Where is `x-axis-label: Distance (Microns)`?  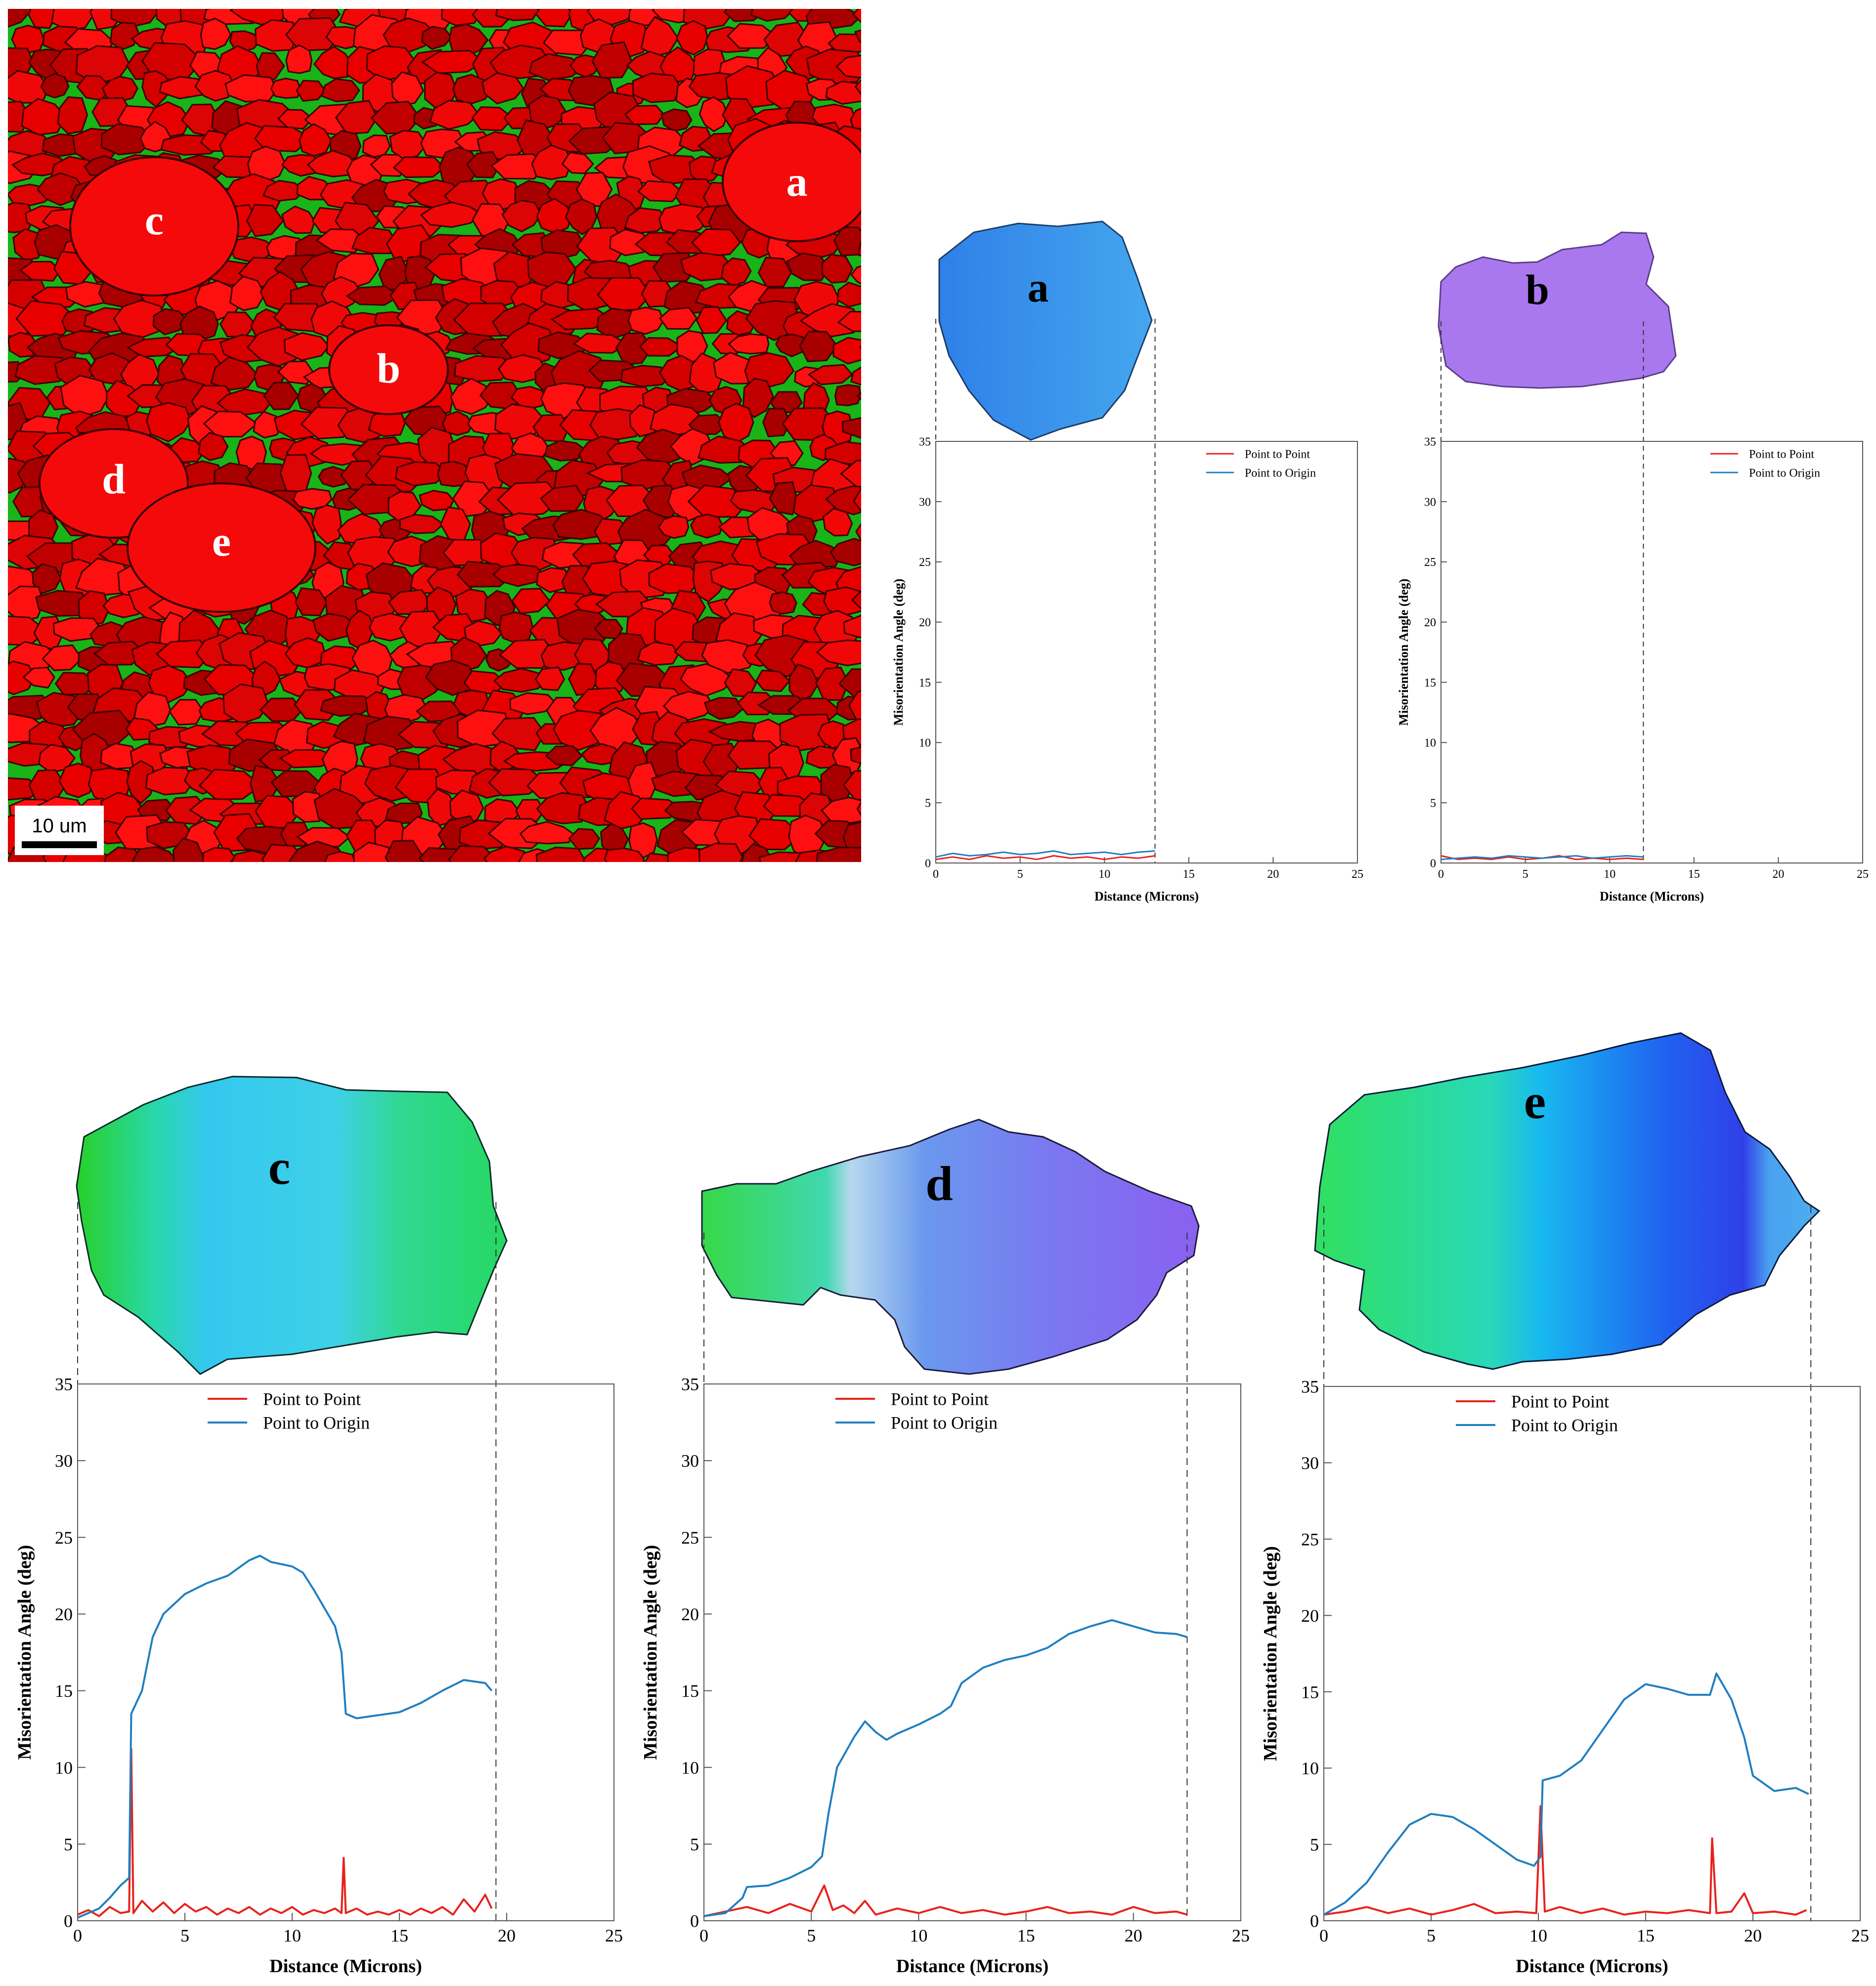 x-axis-label: Distance (Microns) is located at coordinates (346, 1967).